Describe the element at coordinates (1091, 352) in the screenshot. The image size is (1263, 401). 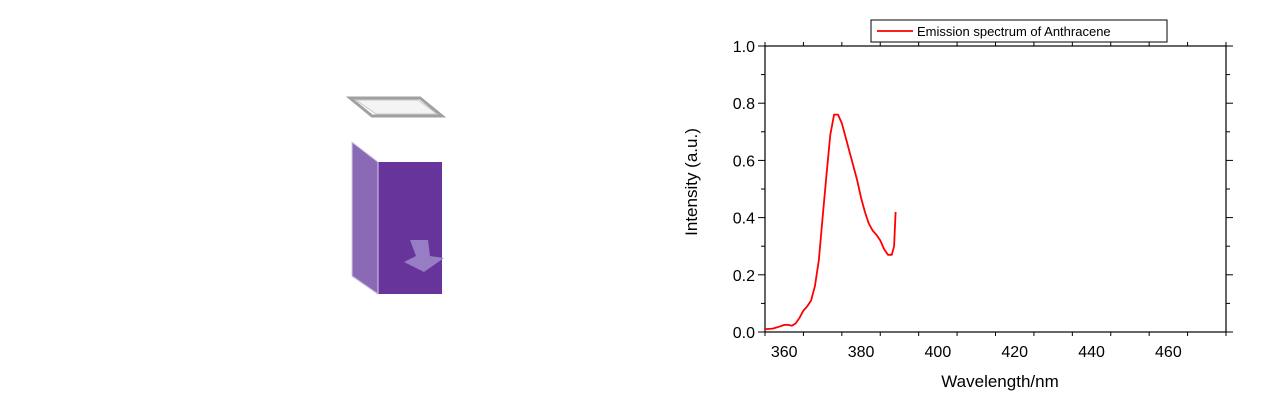
I see `x-tick-label: 440` at that location.